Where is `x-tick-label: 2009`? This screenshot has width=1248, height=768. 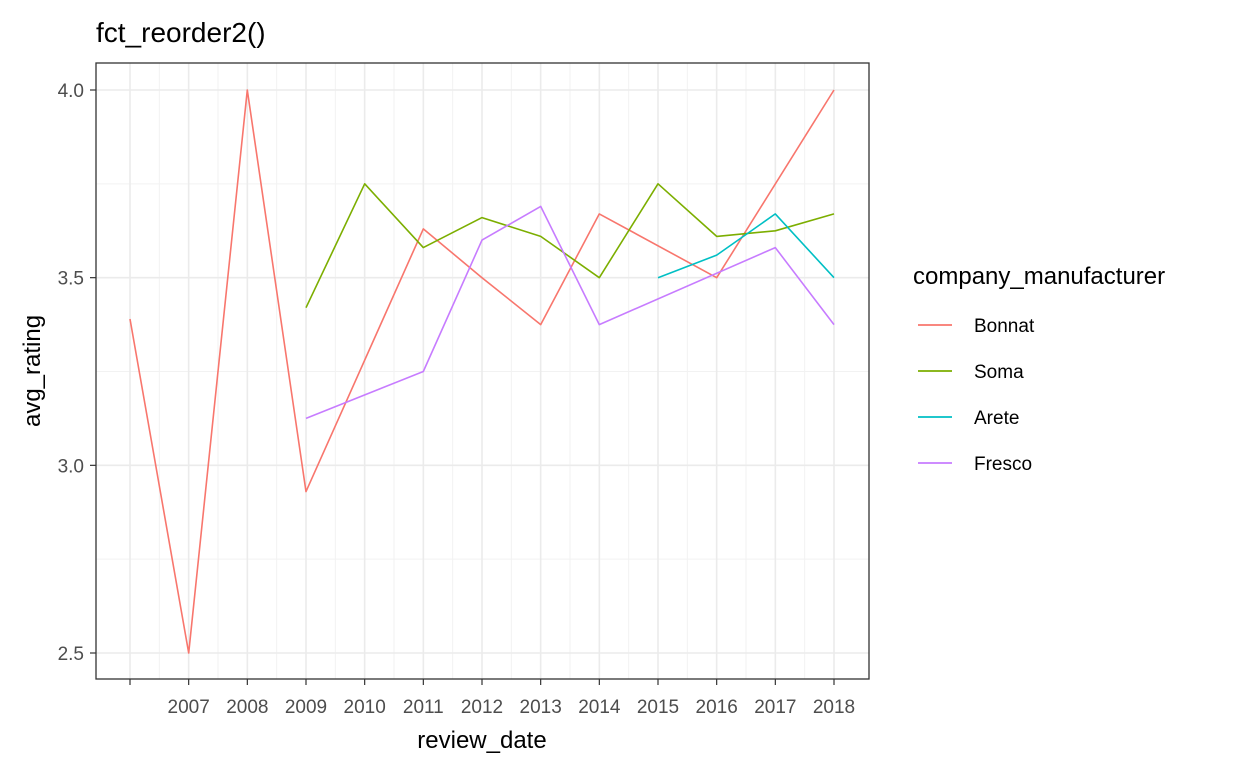
x-tick-label: 2009 is located at coordinates (306, 707).